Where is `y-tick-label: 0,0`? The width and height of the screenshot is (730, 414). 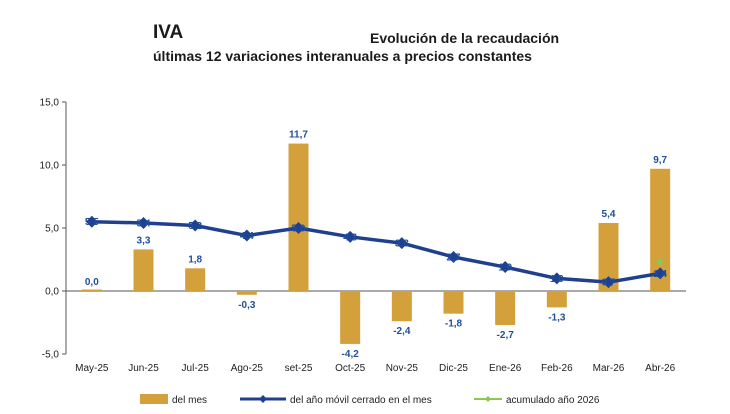
y-tick-label: 0,0 is located at coordinates (52, 292).